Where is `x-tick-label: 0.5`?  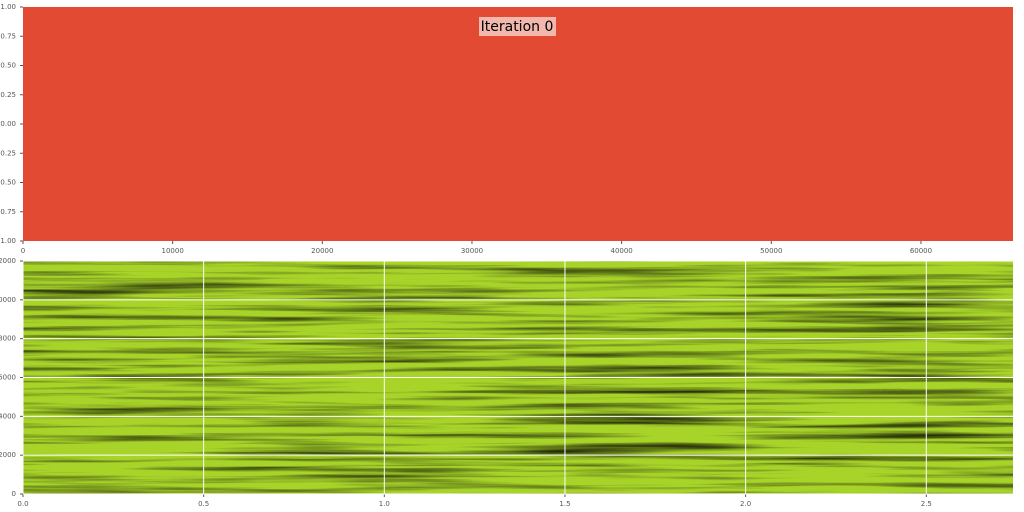 x-tick-label: 0.5 is located at coordinates (203, 504).